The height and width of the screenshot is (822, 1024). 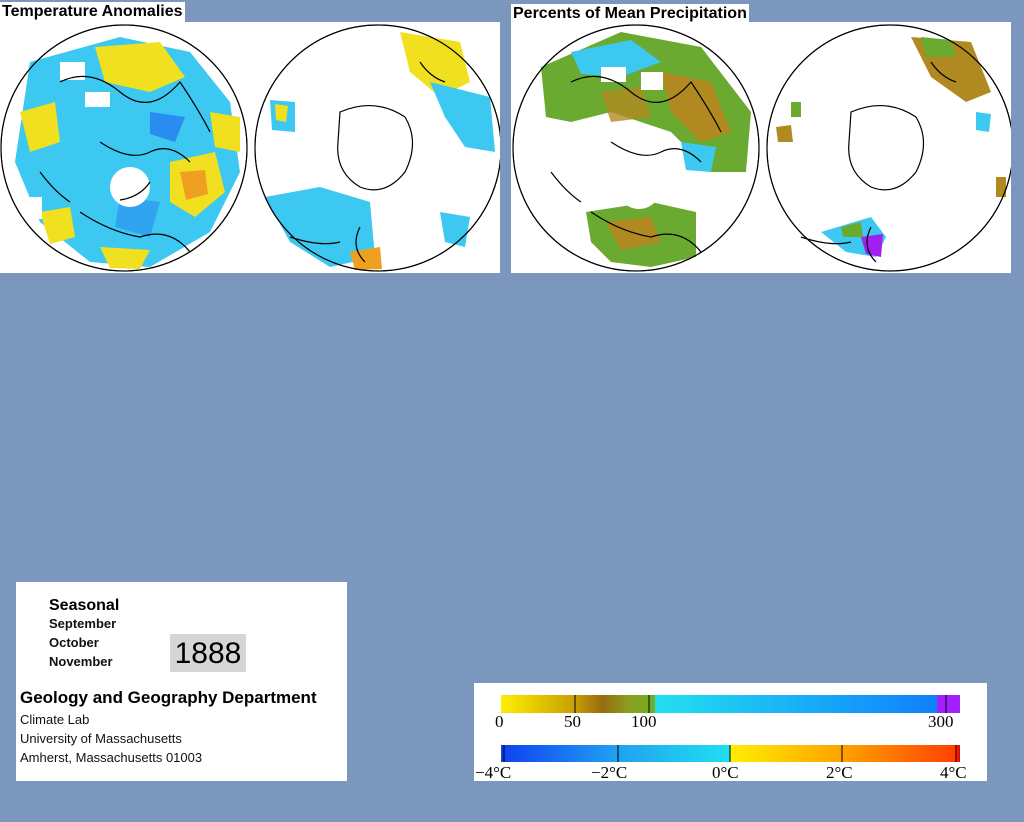 I want to click on temp-tick-label: 4°C, so click(x=953, y=772).